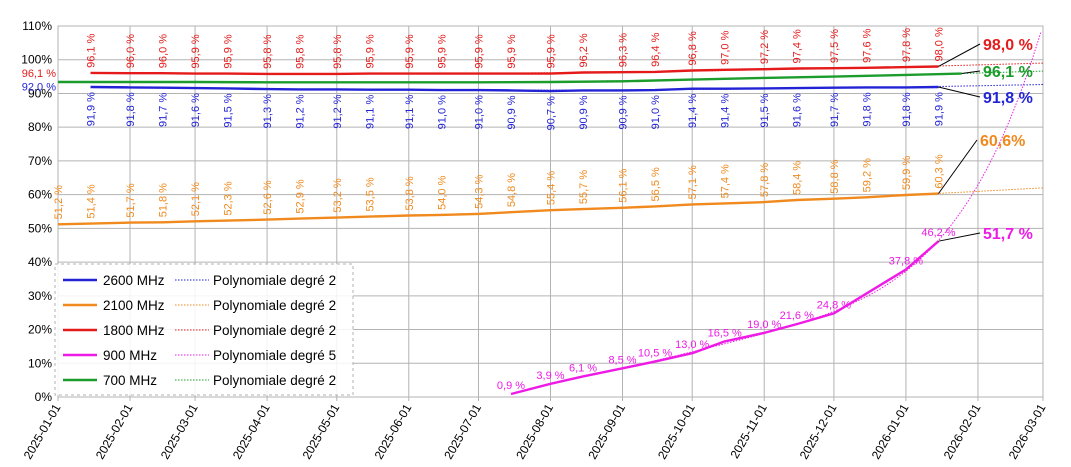 This screenshot has height=467, width=1071. Describe the element at coordinates (268, 197) in the screenshot. I see `data-label: 52,6 %` at that location.